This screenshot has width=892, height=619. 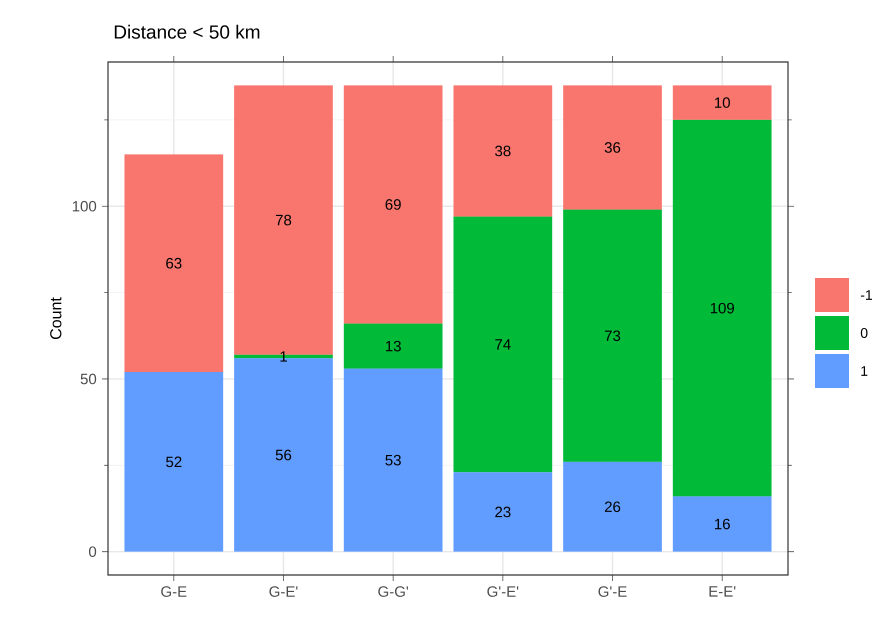 What do you see at coordinates (284, 220) in the screenshot?
I see `data-label: 78` at bounding box center [284, 220].